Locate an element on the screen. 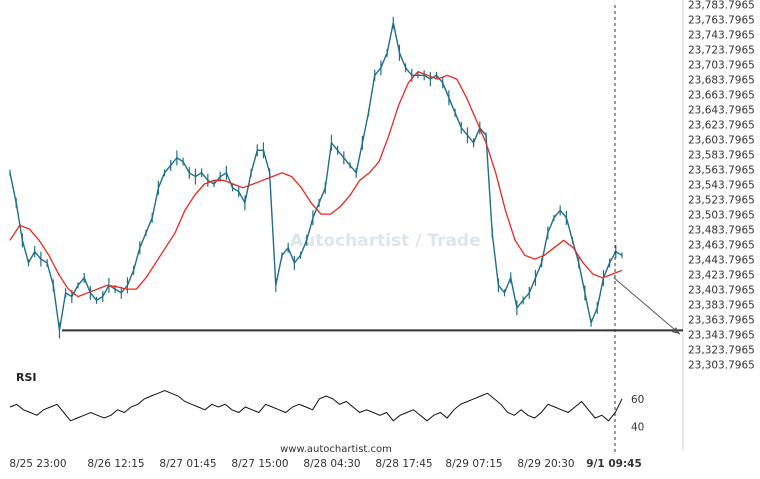 Image resolution: width=760 pixels, height=479 pixels. price-tick-label: 23,343.7965 is located at coordinates (721, 336).